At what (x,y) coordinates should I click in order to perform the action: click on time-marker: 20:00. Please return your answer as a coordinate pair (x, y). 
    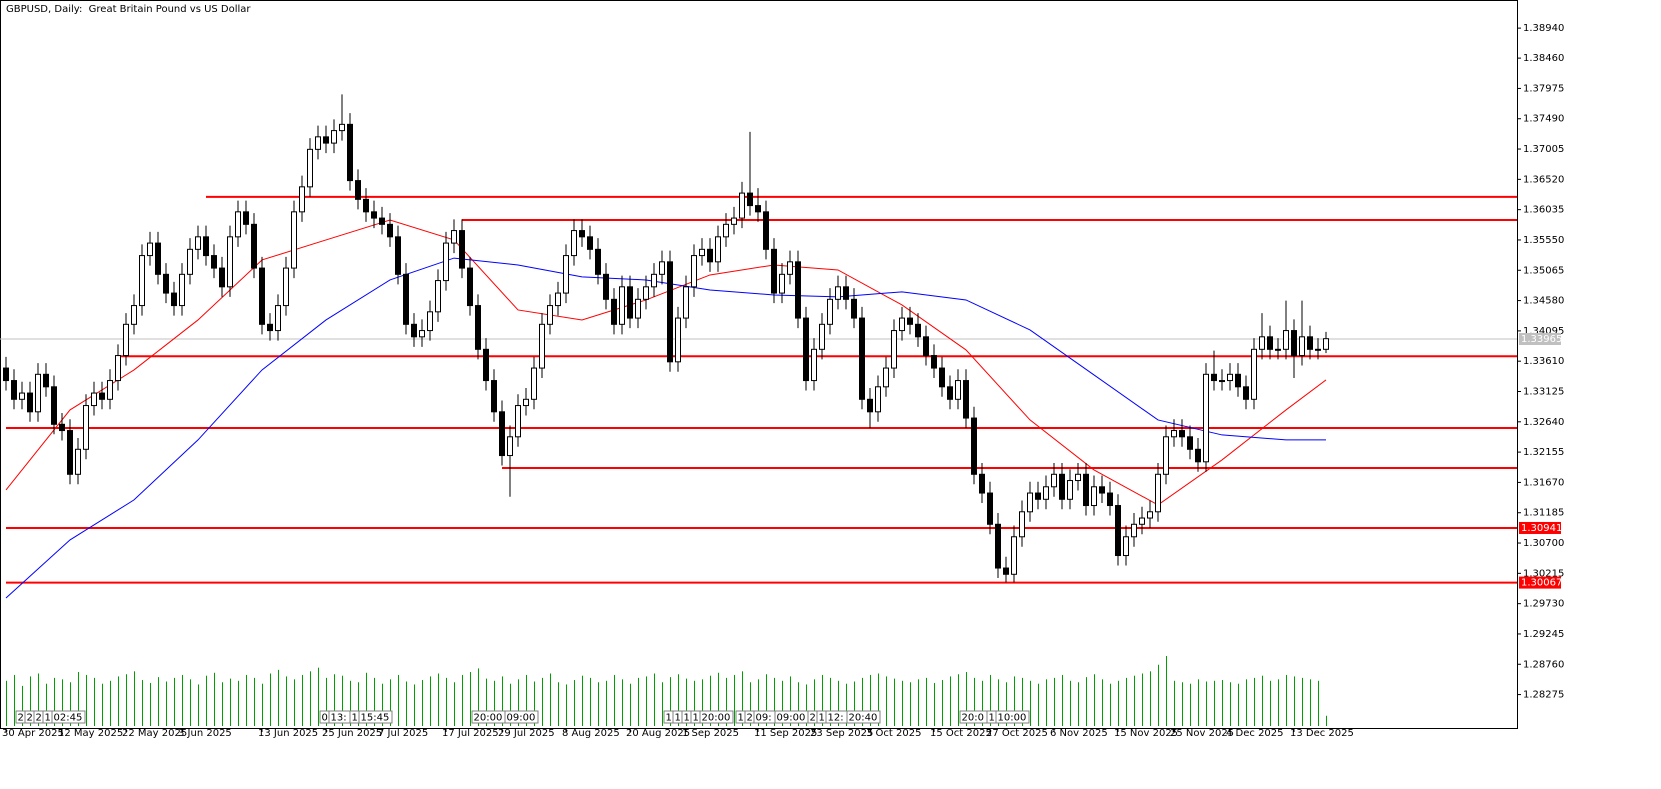
    Looking at the image, I should click on (716, 718).